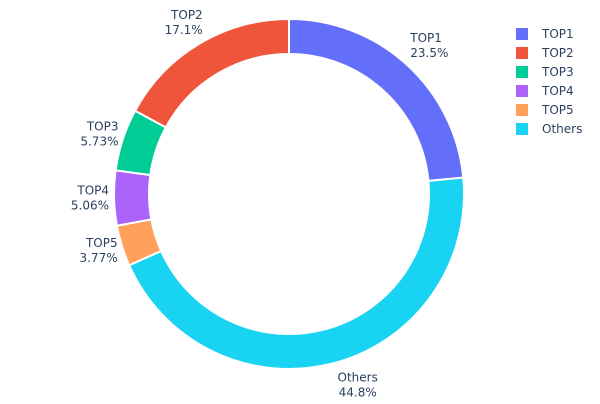 The width and height of the screenshot is (600, 404). Describe the element at coordinates (133, 198) in the screenshot. I see `slice-top4` at that location.